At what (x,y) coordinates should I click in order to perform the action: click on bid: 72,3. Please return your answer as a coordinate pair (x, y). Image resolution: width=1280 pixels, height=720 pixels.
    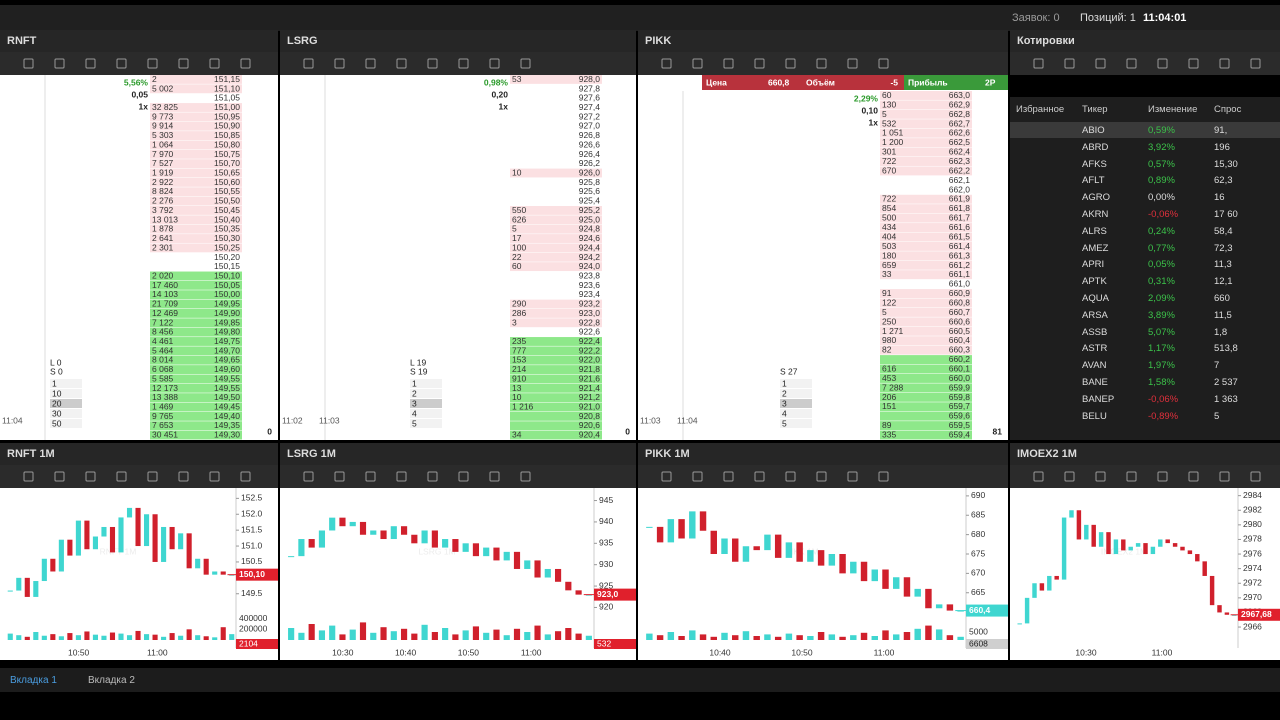
    Looking at the image, I should click on (1223, 248).